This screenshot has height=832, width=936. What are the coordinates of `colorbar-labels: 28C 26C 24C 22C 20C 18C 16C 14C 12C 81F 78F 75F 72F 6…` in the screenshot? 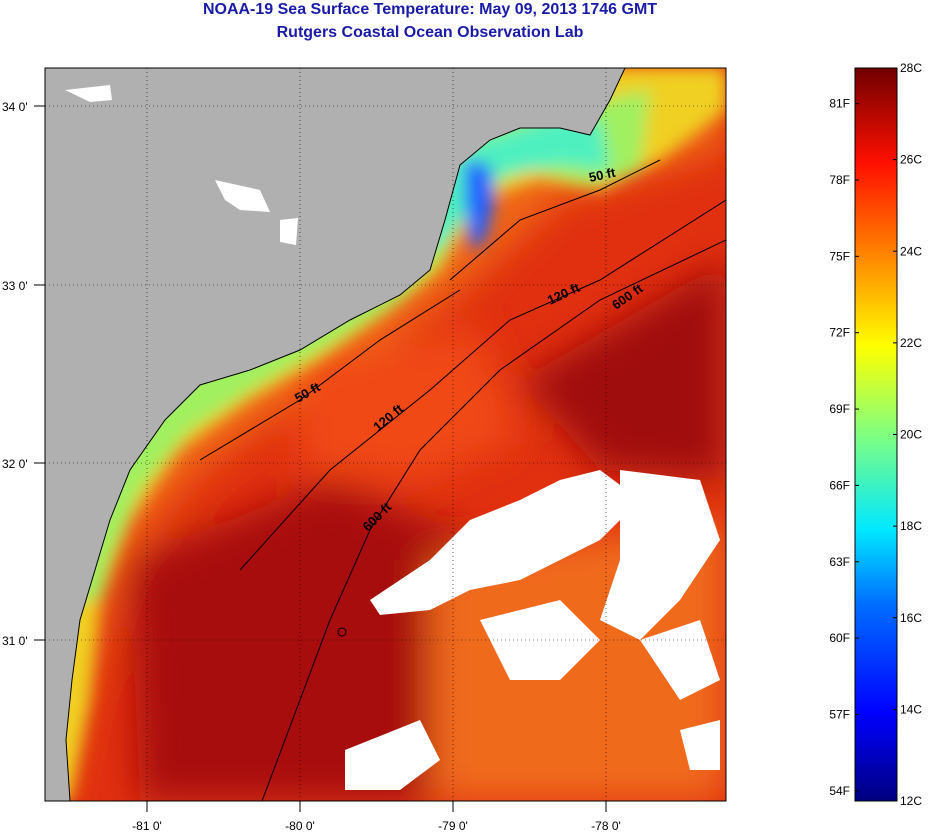 It's located at (875, 434).